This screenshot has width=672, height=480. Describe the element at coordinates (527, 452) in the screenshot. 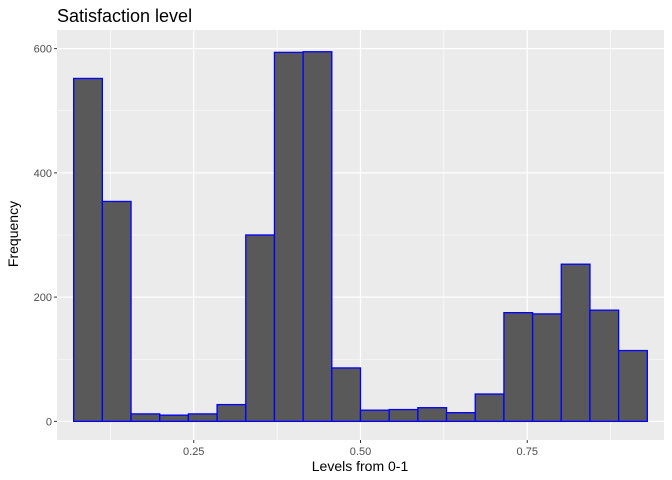

I see `x-tick-label: 0.75` at that location.